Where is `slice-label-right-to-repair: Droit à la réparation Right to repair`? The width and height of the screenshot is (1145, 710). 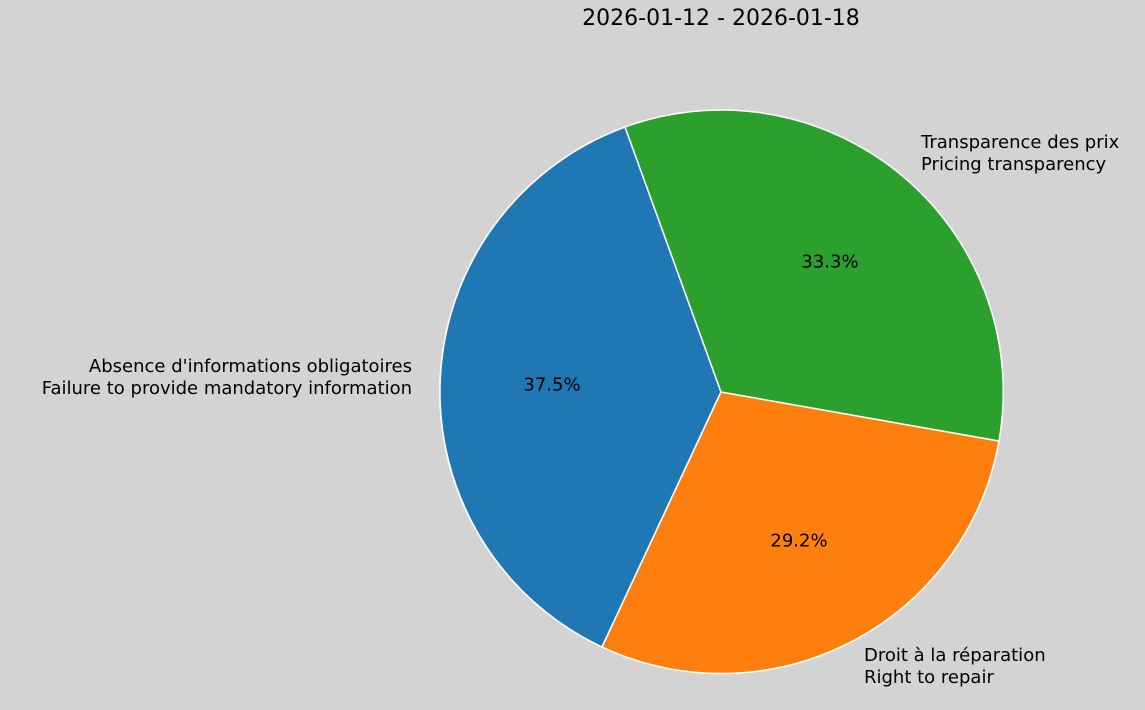
slice-label-right-to-repair: Droit à la réparation Right to repair is located at coordinates (955, 667).